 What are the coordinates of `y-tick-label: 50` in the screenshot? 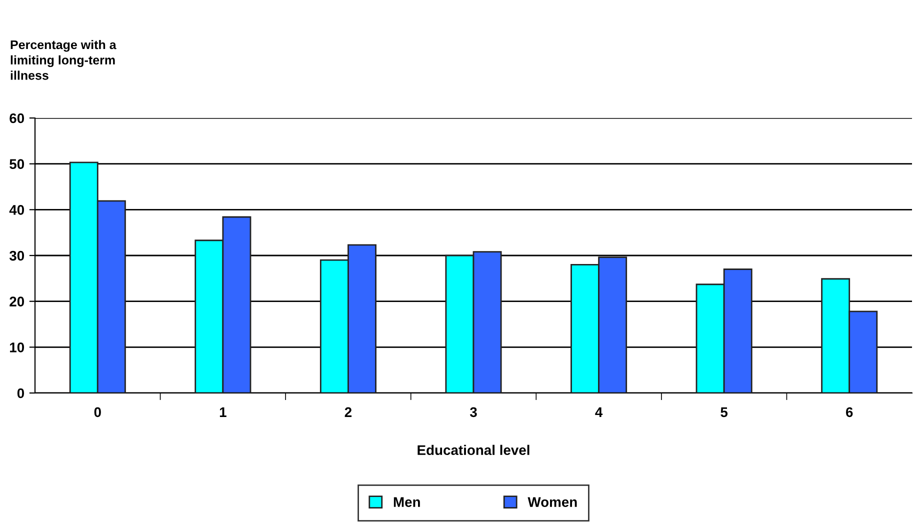 It's located at (17, 164).